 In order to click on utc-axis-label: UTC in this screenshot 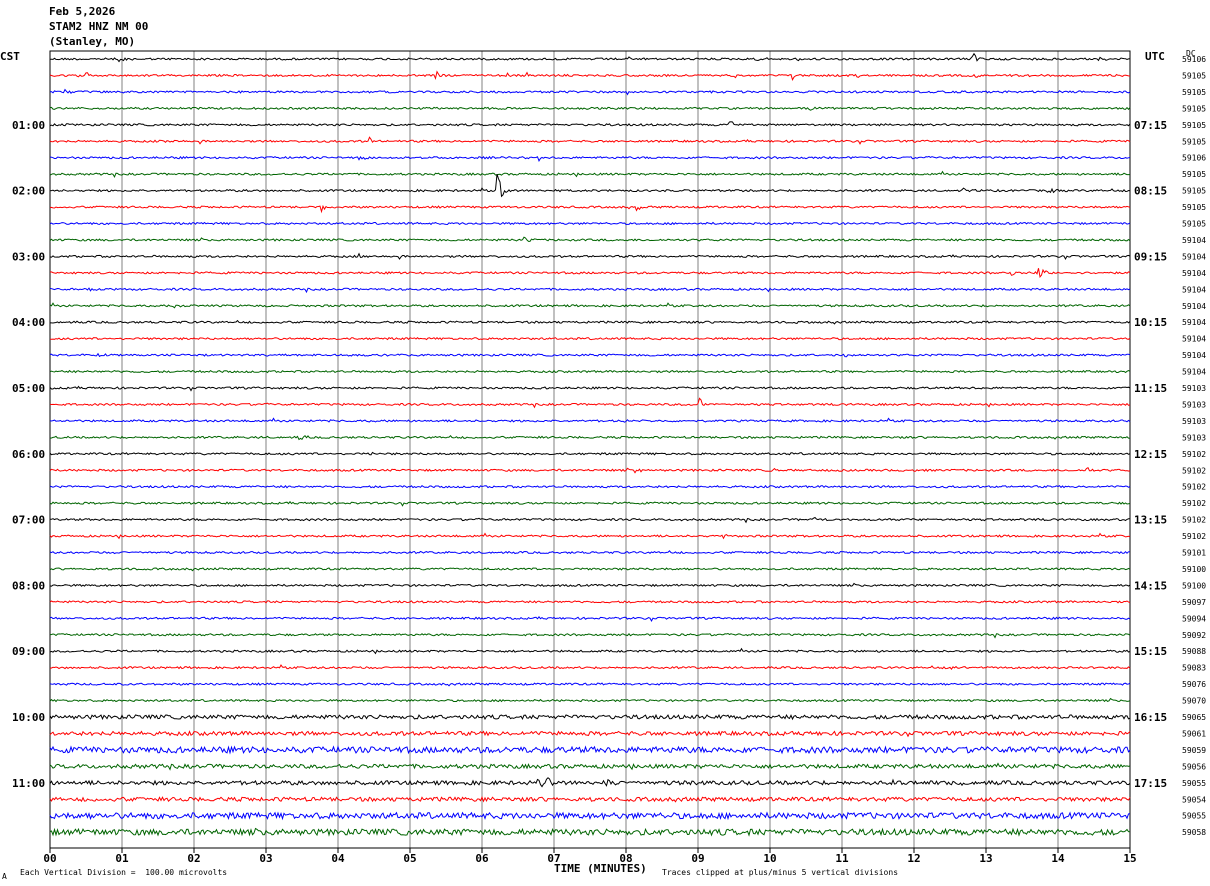, I will do `click(1155, 56)`.